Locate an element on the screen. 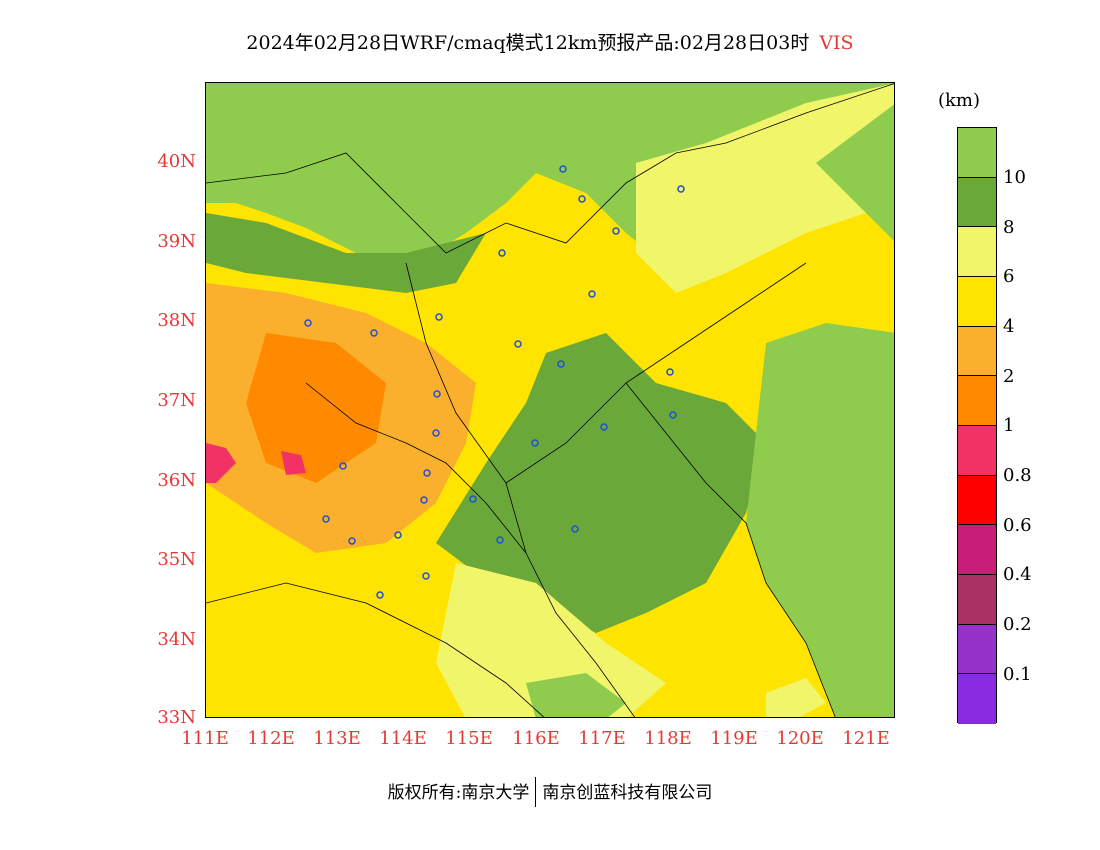 Image resolution: width=1100 pixels, height=850 pixels. lat-label-36n: 36N is located at coordinates (176, 480).